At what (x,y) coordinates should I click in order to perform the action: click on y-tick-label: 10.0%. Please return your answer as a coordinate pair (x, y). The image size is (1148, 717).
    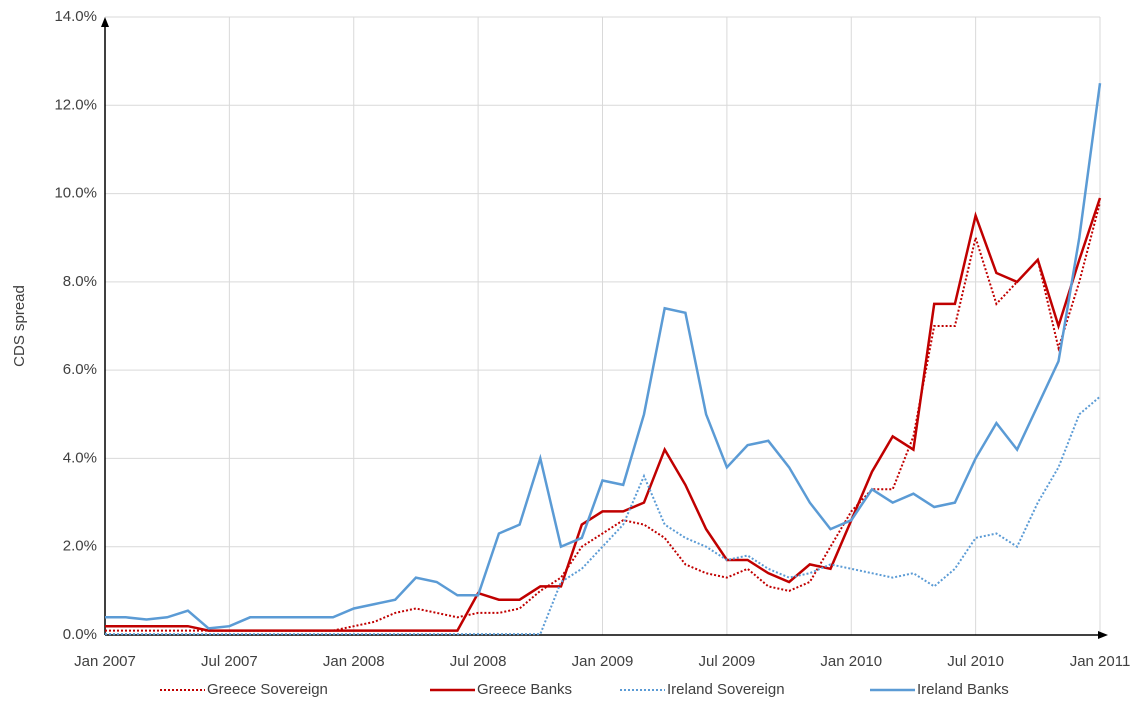
    Looking at the image, I should click on (75, 193).